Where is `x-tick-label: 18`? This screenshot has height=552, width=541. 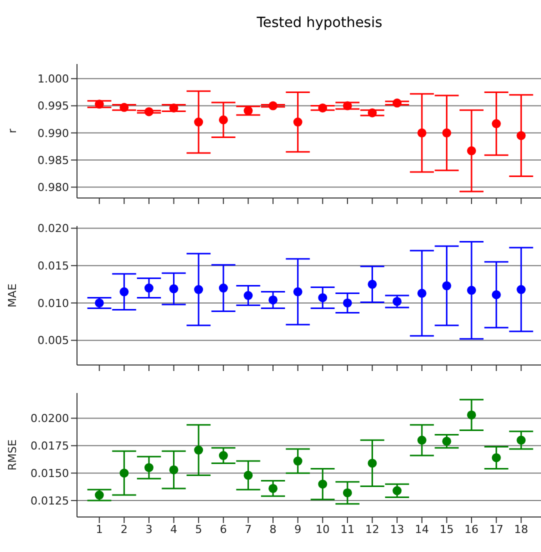 x-tick-label: 18 is located at coordinates (521, 529).